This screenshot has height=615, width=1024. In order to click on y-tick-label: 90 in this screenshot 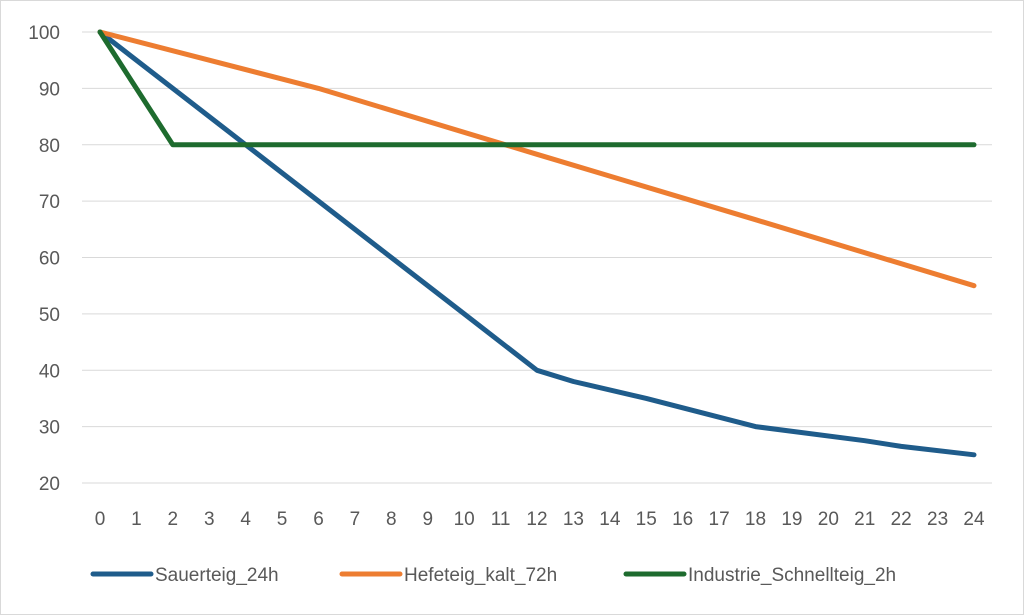, I will do `click(49, 89)`.